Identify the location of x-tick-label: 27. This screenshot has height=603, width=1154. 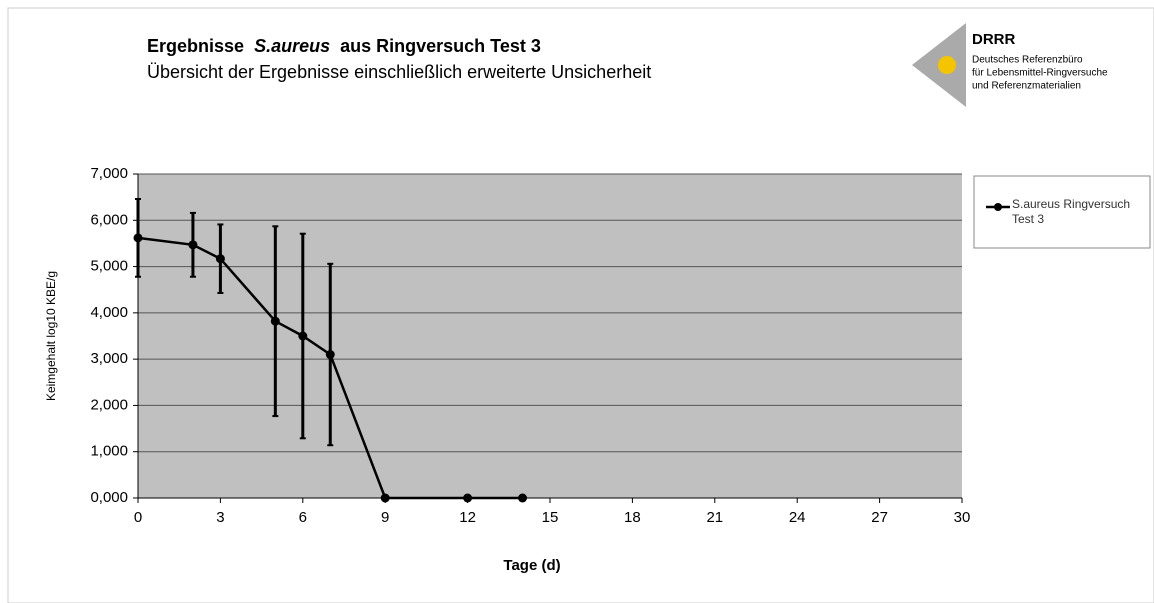
(879, 517).